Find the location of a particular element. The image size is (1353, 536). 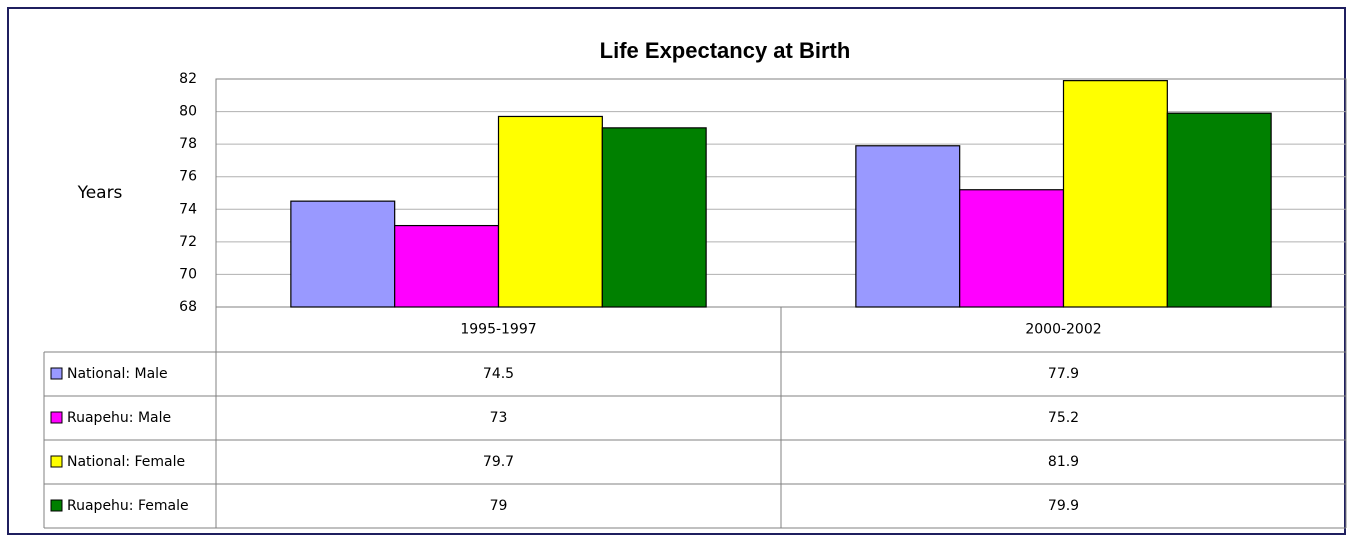

chart-title: Life Expectancy at Birth is located at coordinates (725, 50).